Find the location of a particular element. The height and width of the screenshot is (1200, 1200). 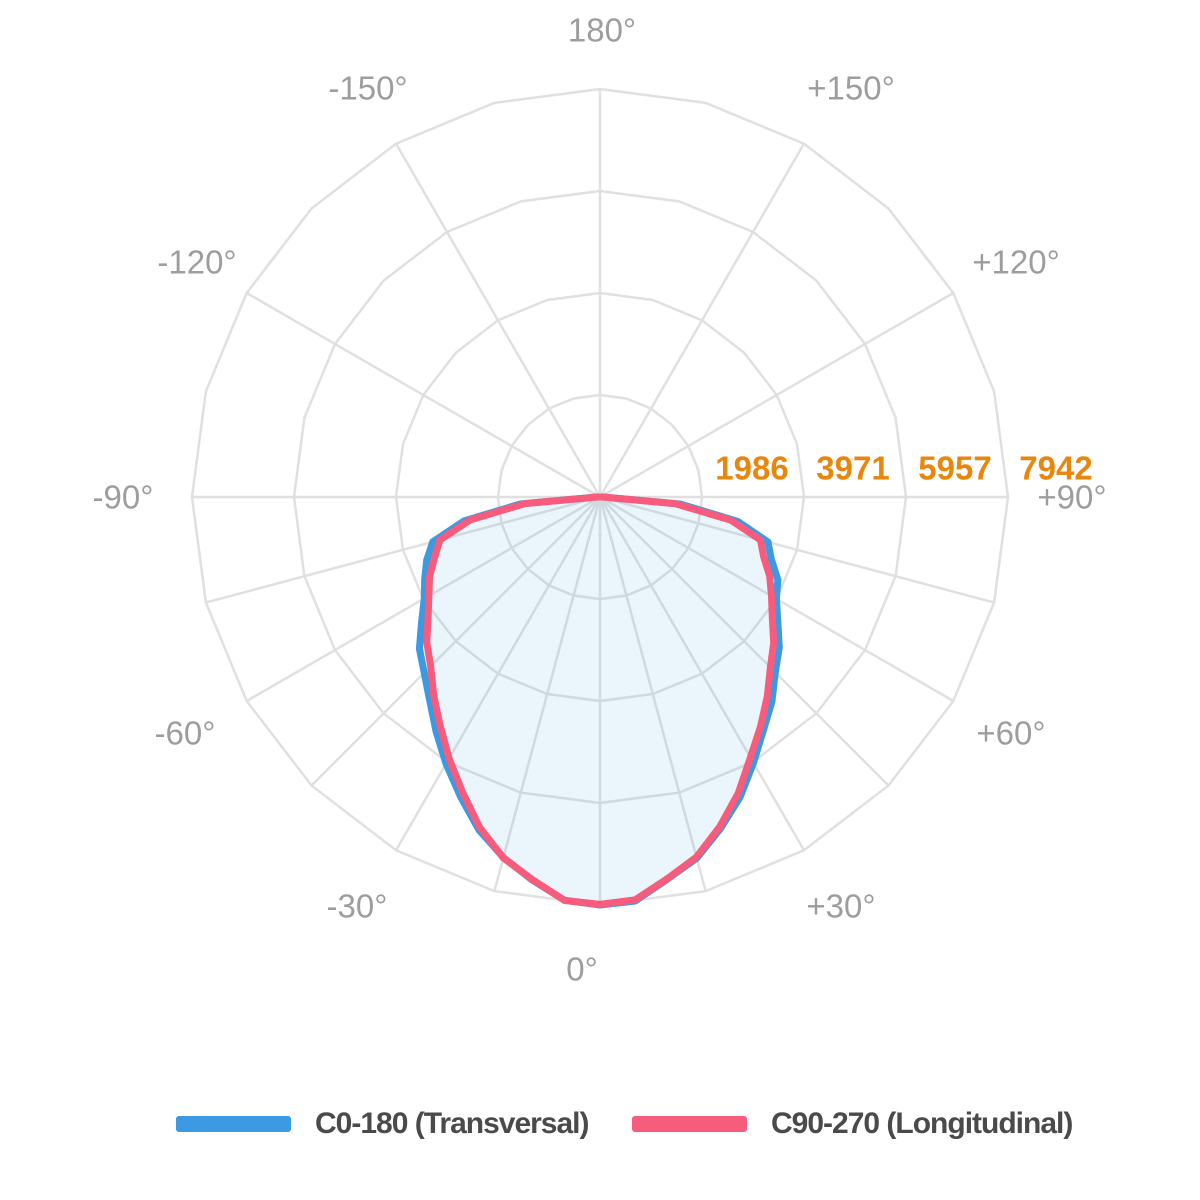

angle-label--60: -60° is located at coordinates (185, 733).